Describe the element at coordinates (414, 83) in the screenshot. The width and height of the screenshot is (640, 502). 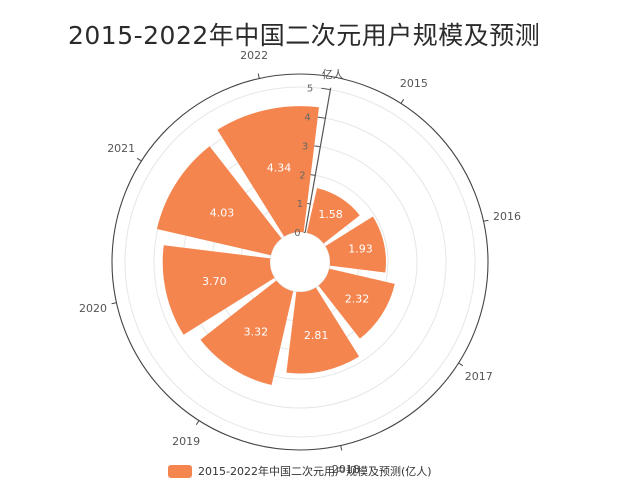
I see `category-label-2015: 2015` at that location.